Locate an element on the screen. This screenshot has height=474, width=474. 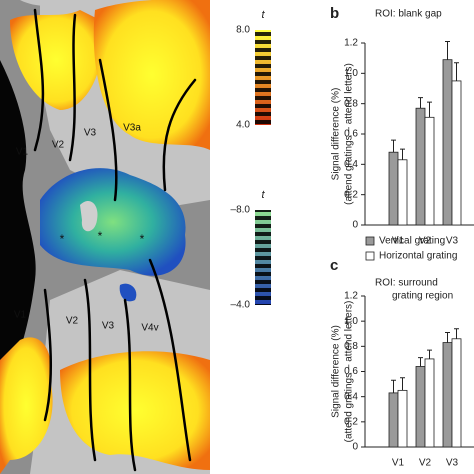
chart-title: ROI: surround is located at coordinates (406, 283).